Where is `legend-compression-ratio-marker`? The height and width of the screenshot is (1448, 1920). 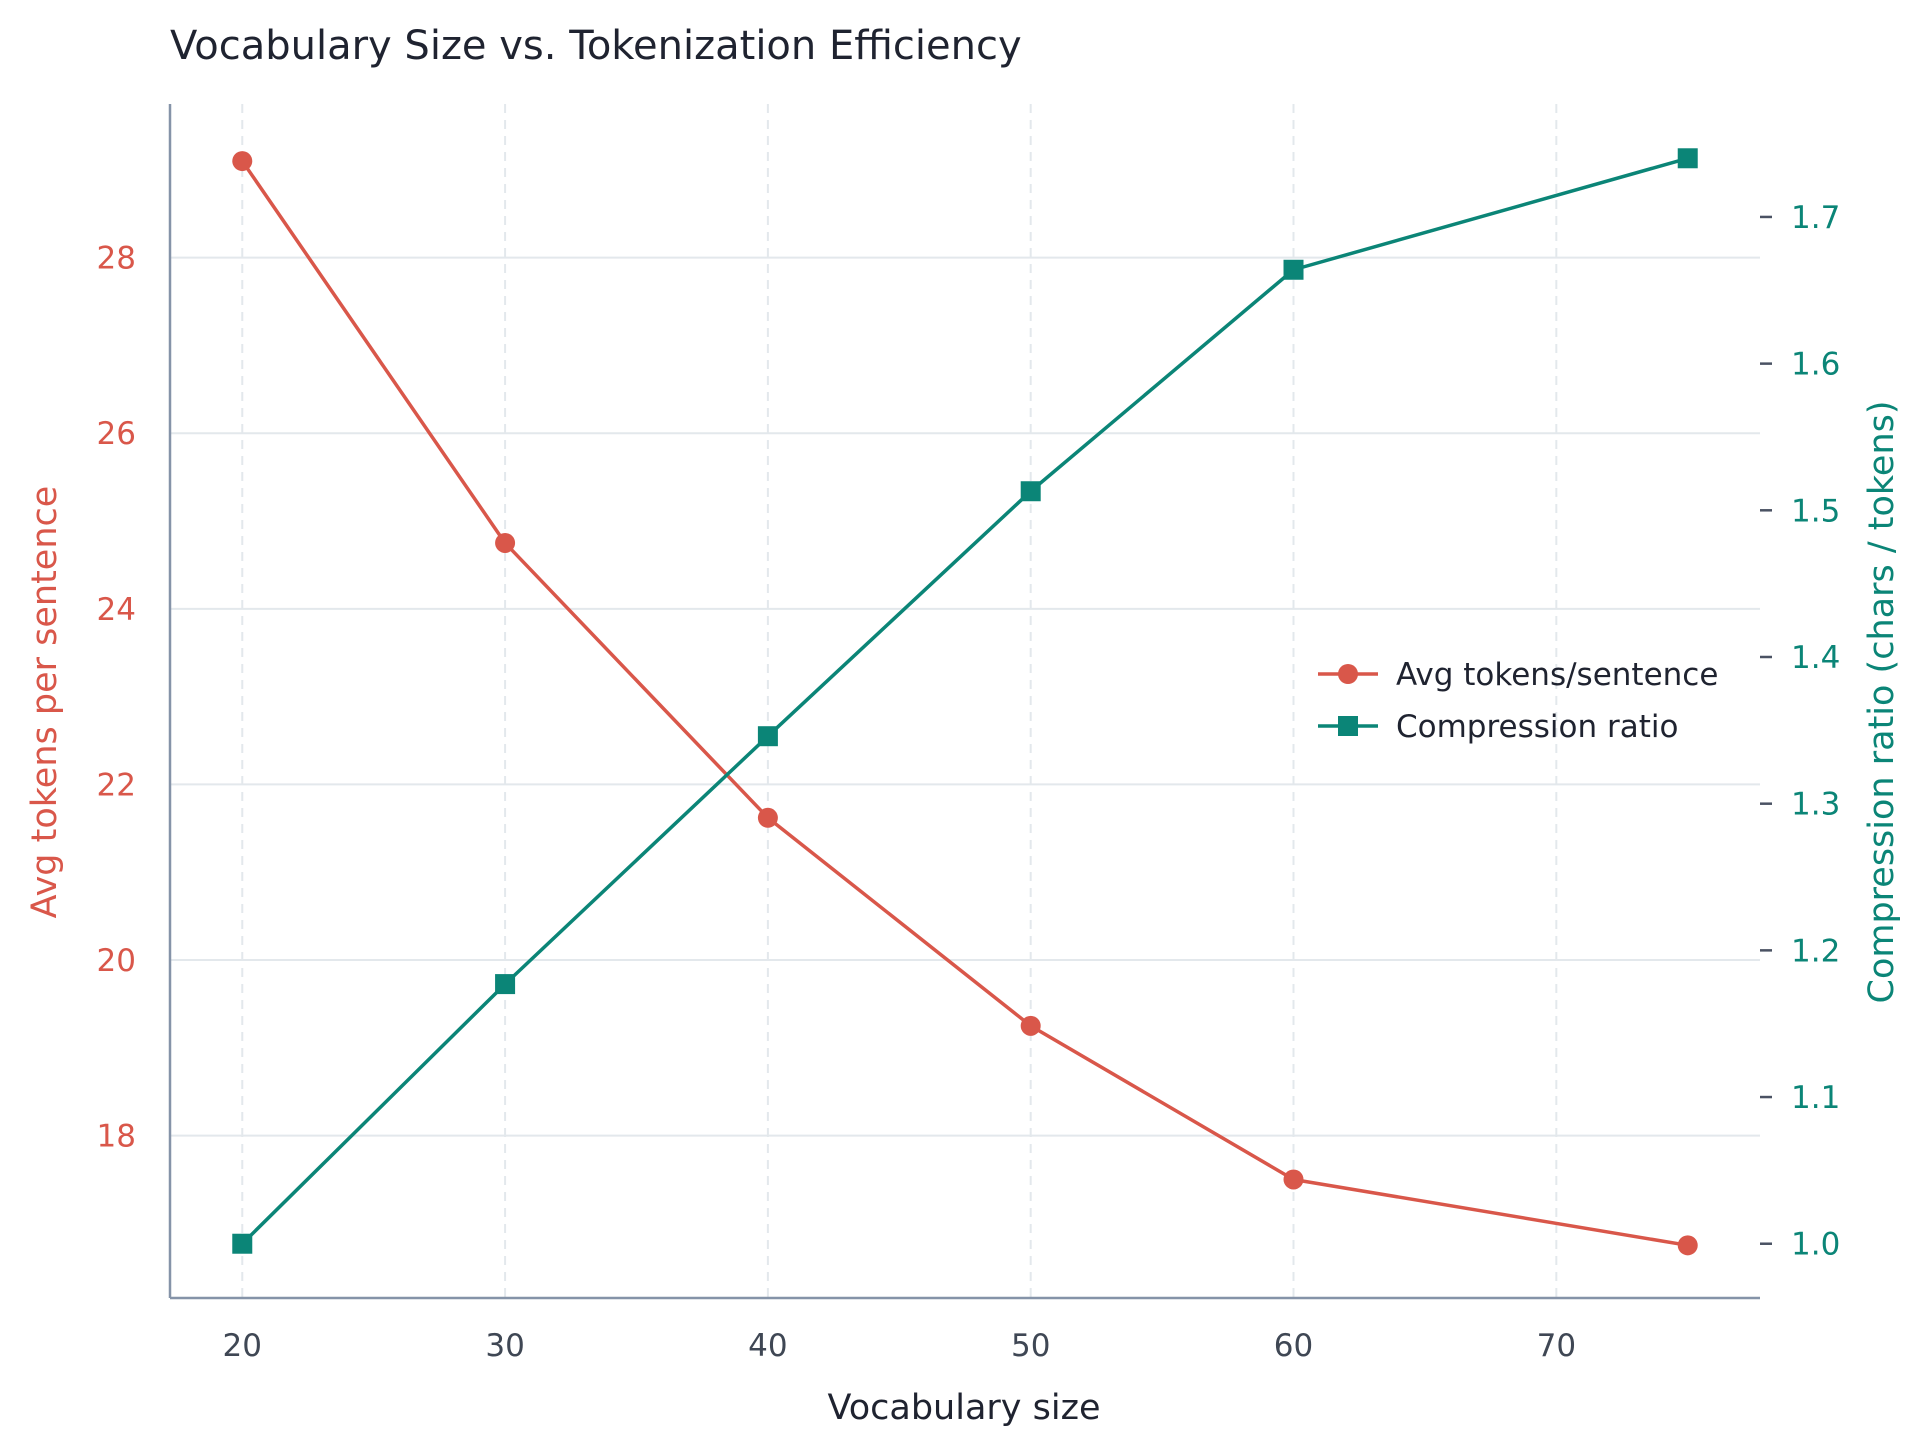
legend-compression-ratio-marker is located at coordinates (1348, 726).